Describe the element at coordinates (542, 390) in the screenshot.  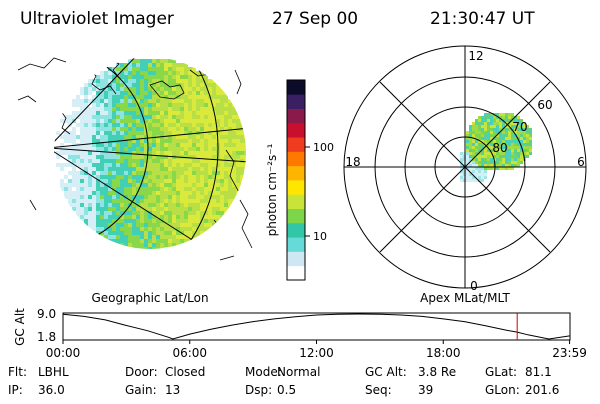
I see `status-field-value: 201.6` at that location.